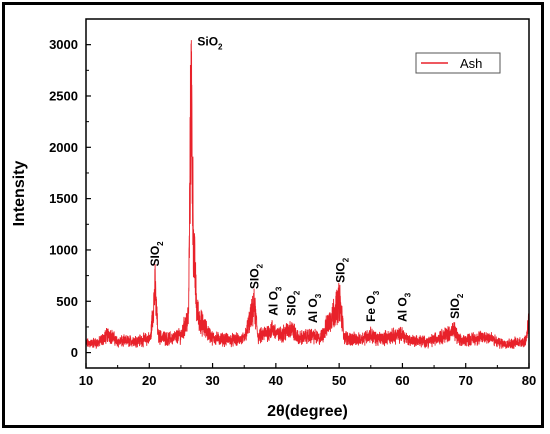  I want to click on peak-label: SiO2, so click(210, 43).